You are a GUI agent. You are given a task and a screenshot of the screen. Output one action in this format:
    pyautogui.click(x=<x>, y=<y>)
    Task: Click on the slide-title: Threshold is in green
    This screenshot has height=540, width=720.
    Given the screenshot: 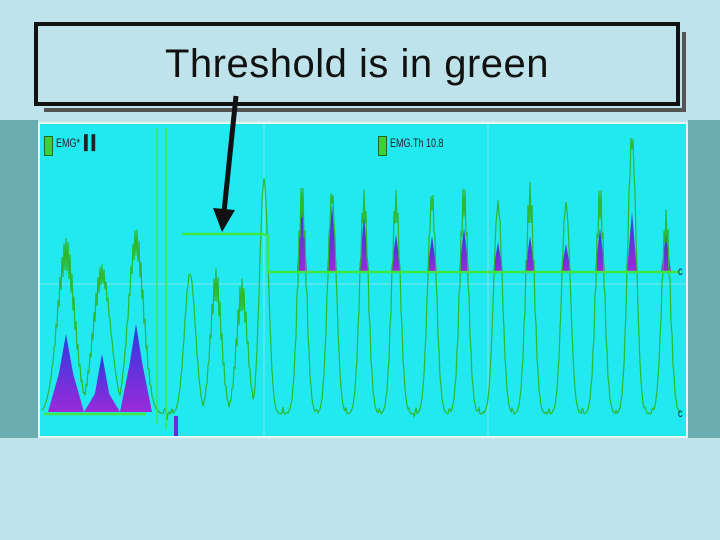 What is the action you would take?
    pyautogui.click(x=357, y=63)
    